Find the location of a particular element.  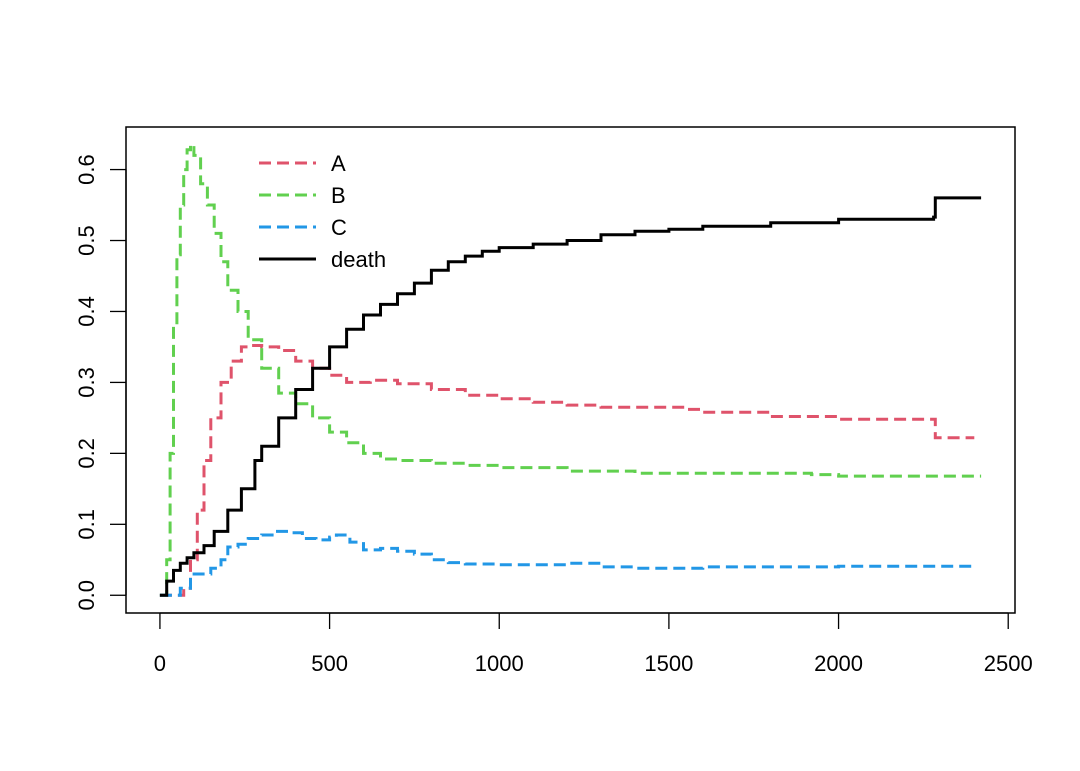

y-tick-label: 0.2 is located at coordinates (86, 453).